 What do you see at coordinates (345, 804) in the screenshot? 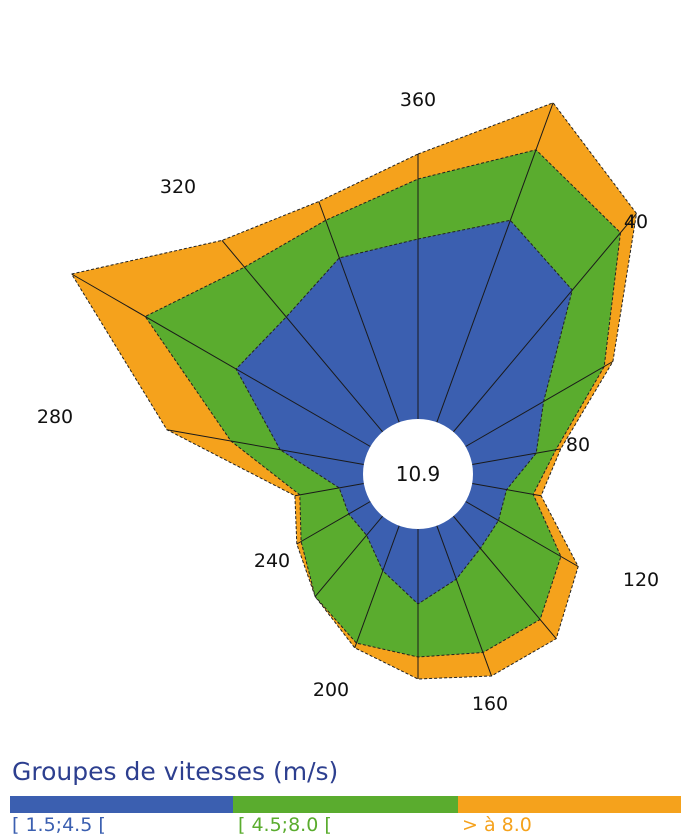
I see `legend-swatch-mid` at bounding box center [345, 804].